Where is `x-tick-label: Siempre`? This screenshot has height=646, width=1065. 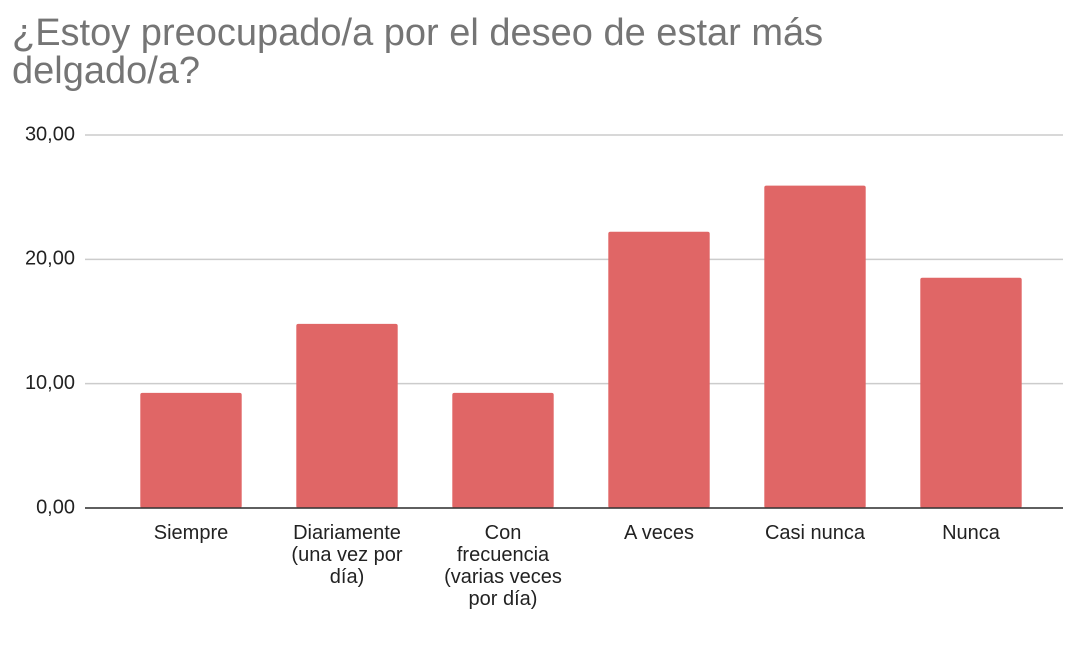
x-tick-label: Siempre is located at coordinates (191, 533).